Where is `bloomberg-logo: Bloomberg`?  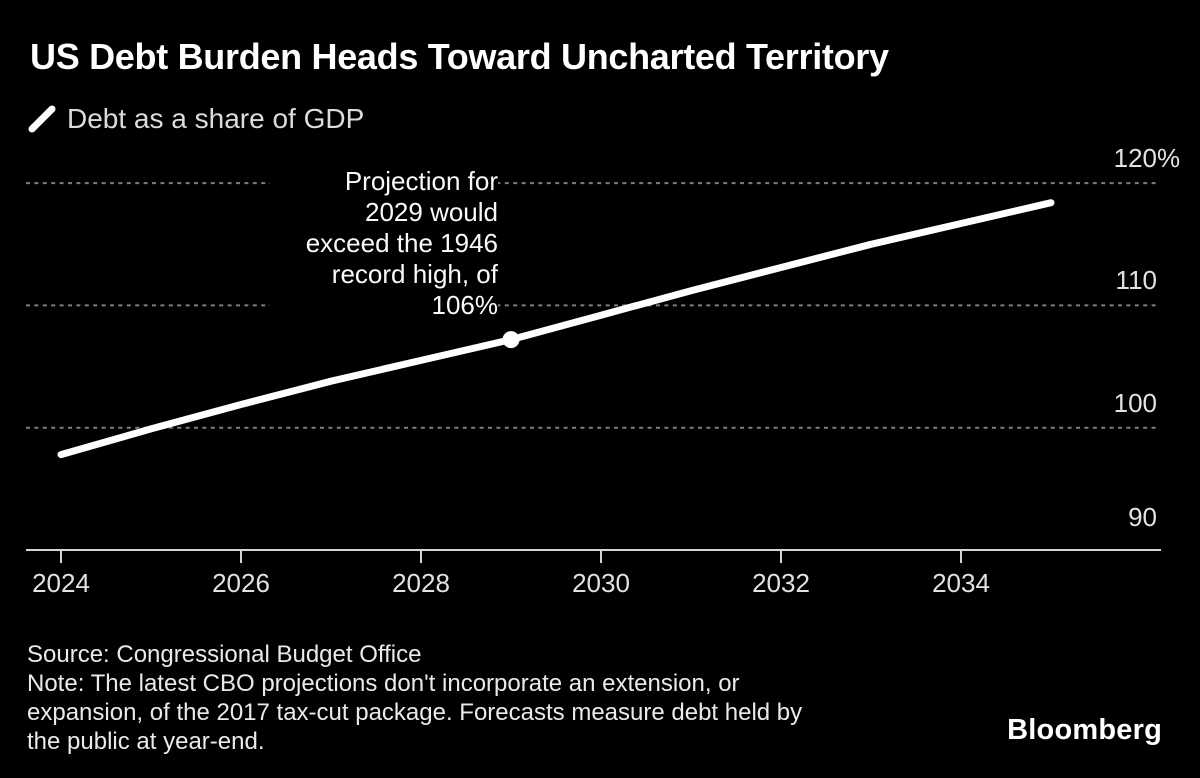 bloomberg-logo: Bloomberg is located at coordinates (1084, 730).